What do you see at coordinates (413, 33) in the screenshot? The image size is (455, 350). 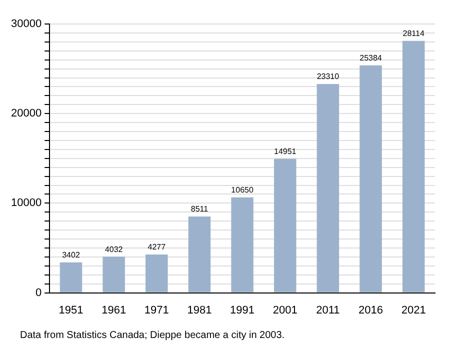 I see `data-label: 28114` at bounding box center [413, 33].